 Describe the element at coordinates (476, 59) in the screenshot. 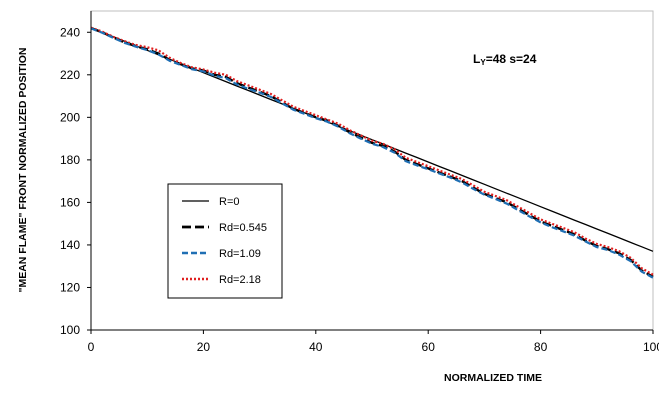

I see `annotation-main: L` at that location.